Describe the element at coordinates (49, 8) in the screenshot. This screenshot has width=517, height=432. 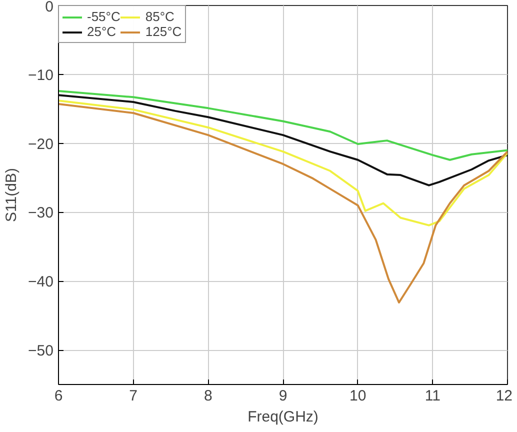
I see `y-tick-label: 0` at that location.